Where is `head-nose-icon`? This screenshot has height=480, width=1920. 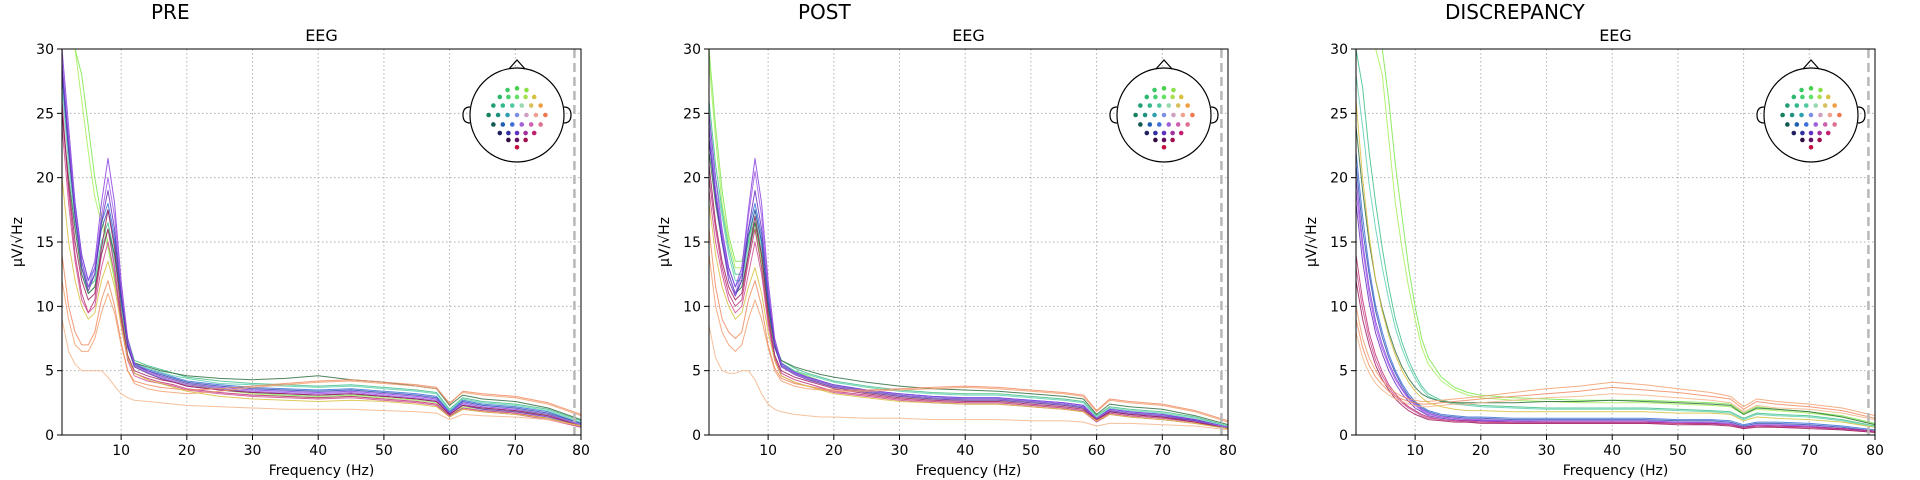
head-nose-icon is located at coordinates (1811, 65).